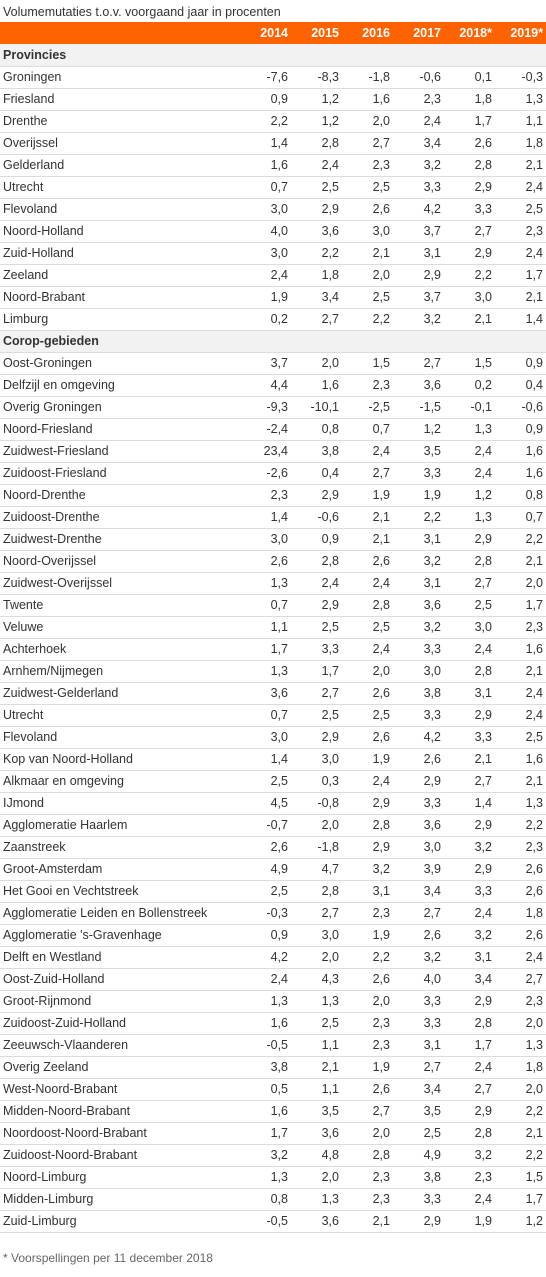  What do you see at coordinates (120, 1177) in the screenshot?
I see `region-name: Noord-Limburg` at bounding box center [120, 1177].